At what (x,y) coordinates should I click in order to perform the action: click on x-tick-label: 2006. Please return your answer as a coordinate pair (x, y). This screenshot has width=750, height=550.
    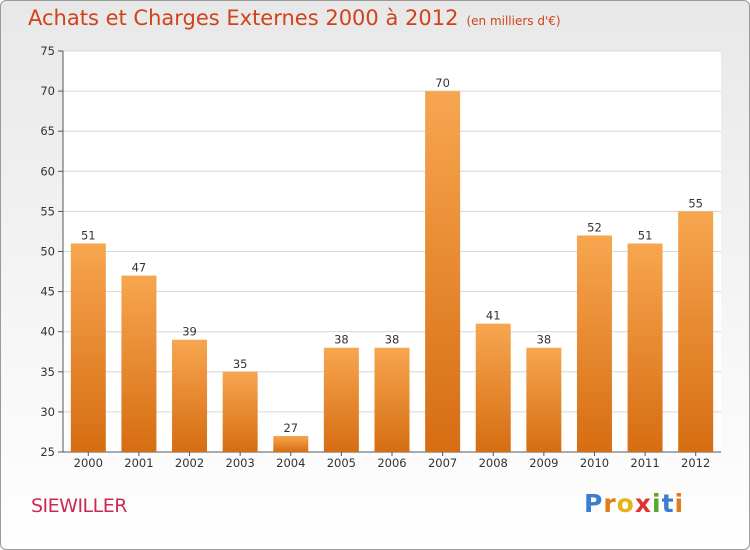
    Looking at the image, I should click on (391, 463).